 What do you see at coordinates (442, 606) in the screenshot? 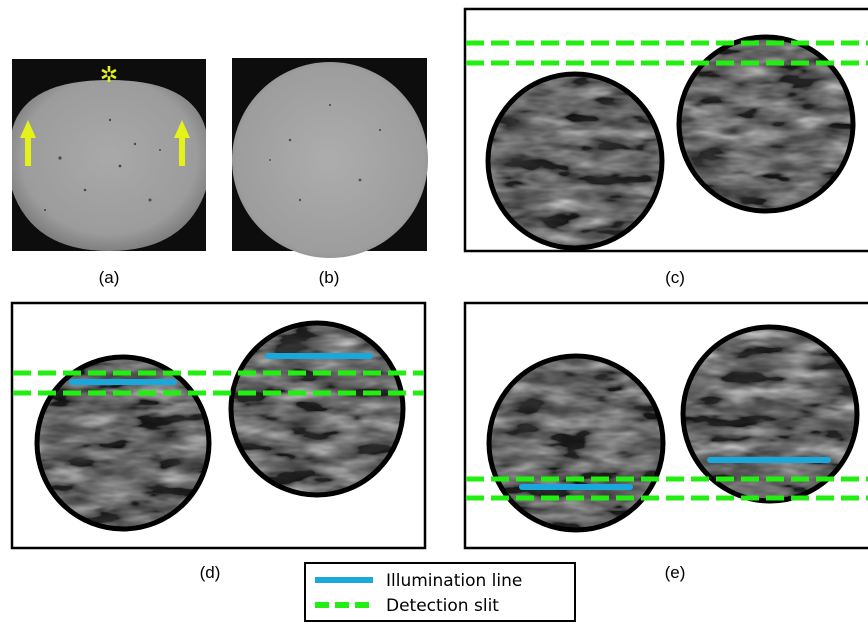
I see `legend-detection-label: Detection slit` at bounding box center [442, 606].